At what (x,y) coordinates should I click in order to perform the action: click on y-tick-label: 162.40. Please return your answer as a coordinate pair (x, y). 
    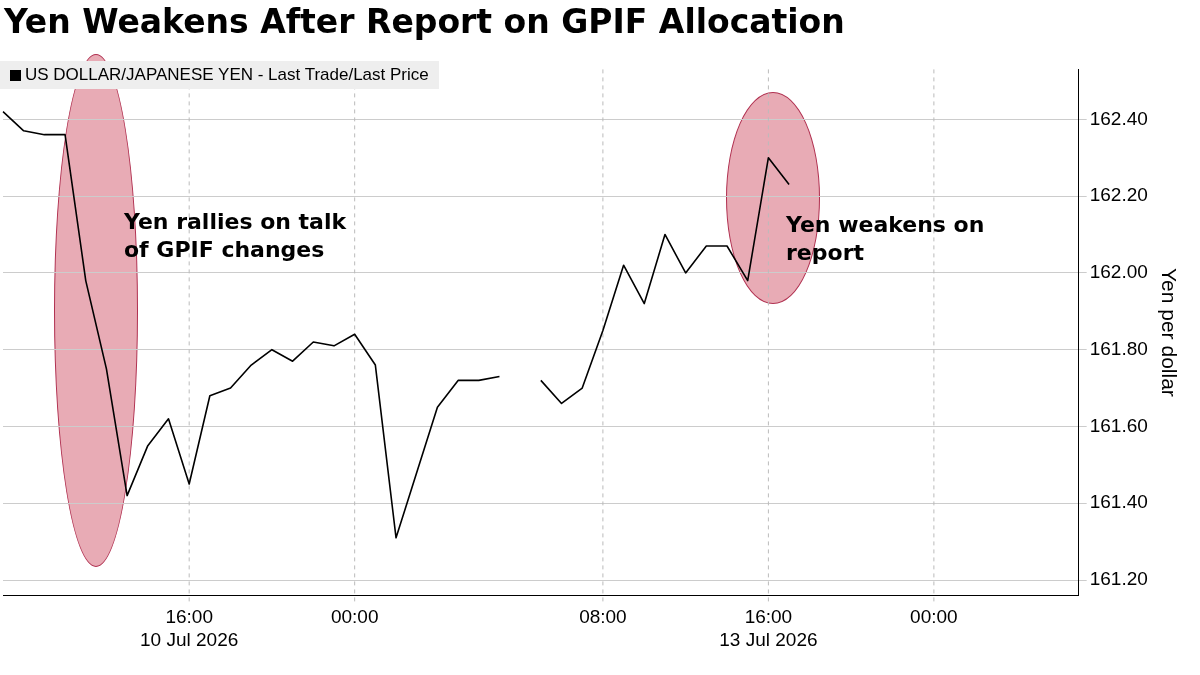
    Looking at the image, I should click on (1118, 118).